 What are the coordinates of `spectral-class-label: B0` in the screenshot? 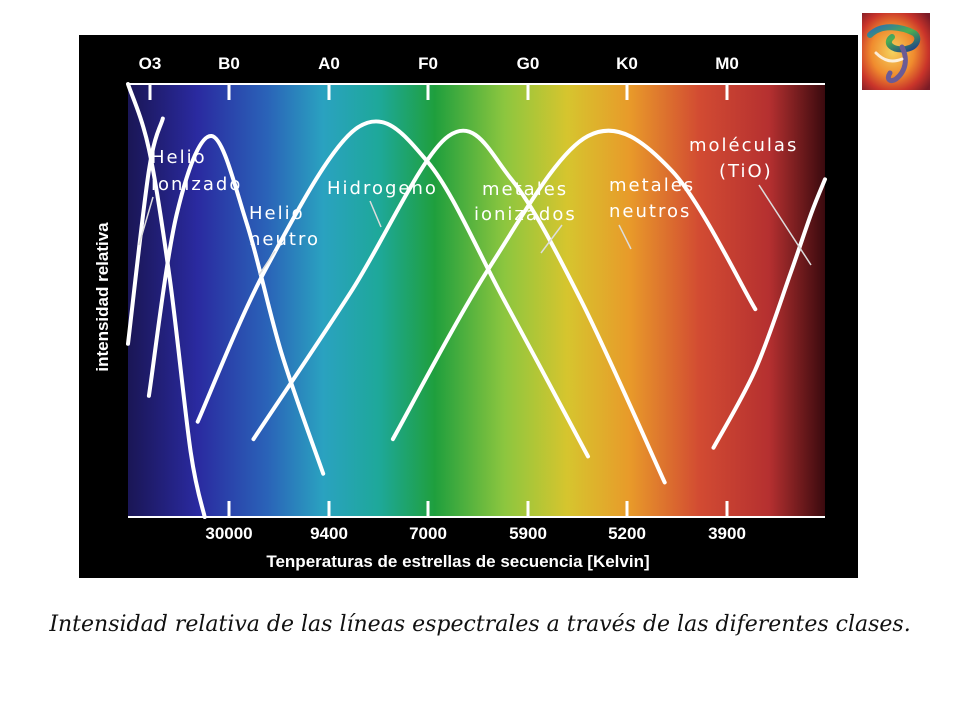 It's located at (229, 63).